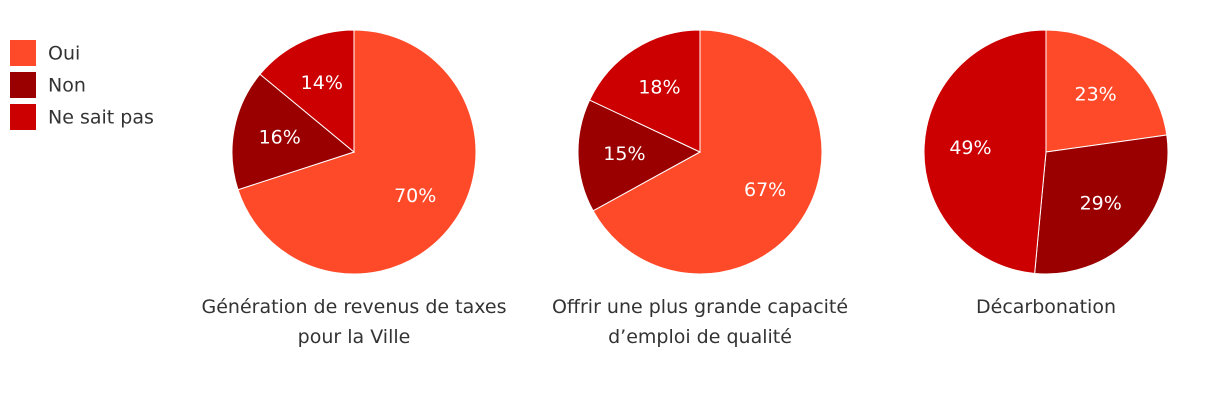  Describe the element at coordinates (101, 118) in the screenshot. I see `legend-label: Ne sait pas` at that location.